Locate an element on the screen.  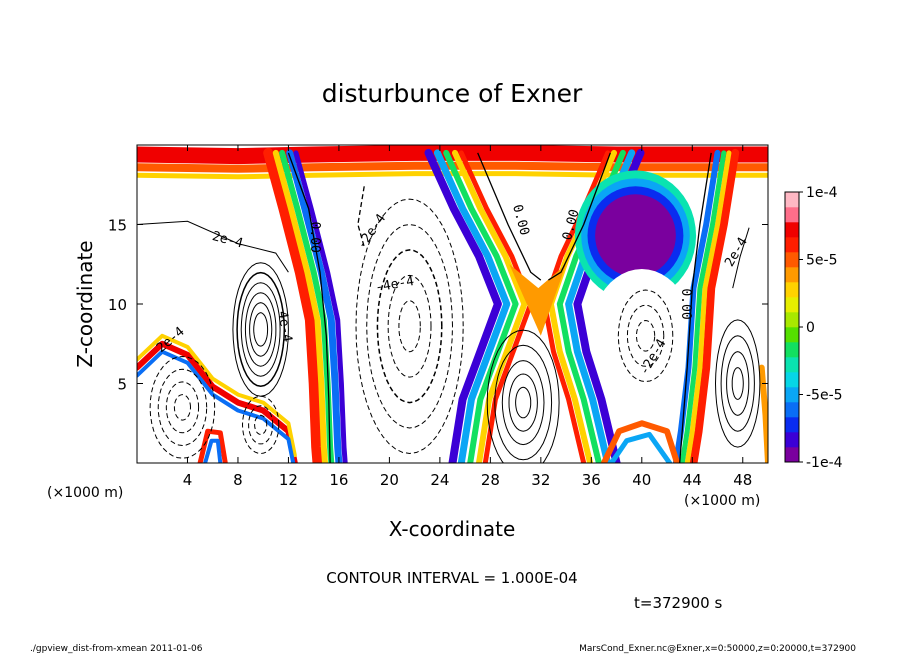
y-tick-label: 5 is located at coordinates (122, 385).